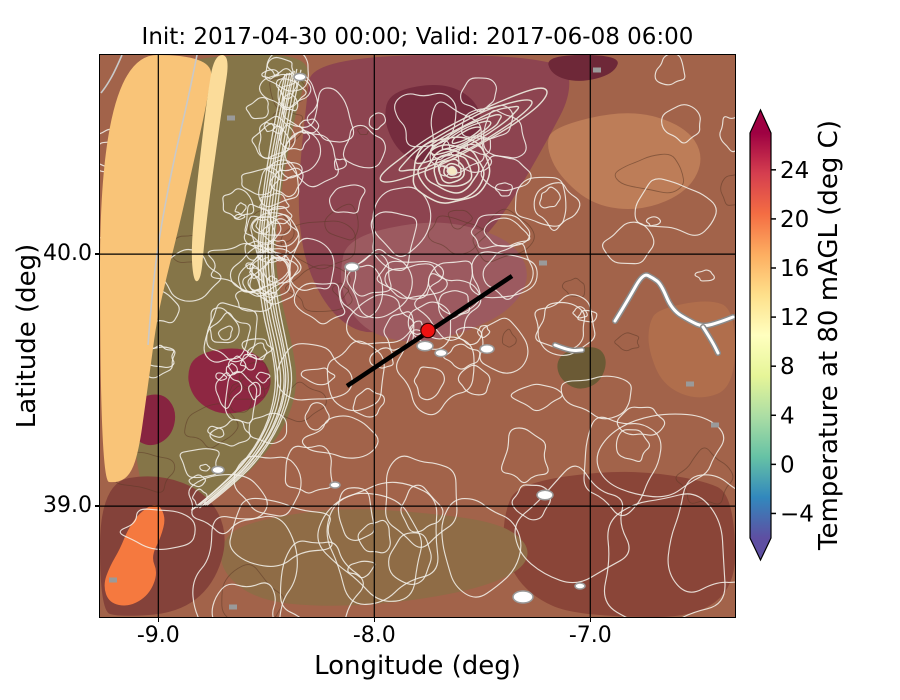 The height and width of the screenshot is (700, 900). I want to click on x-tick-label: -8.0, so click(374, 635).